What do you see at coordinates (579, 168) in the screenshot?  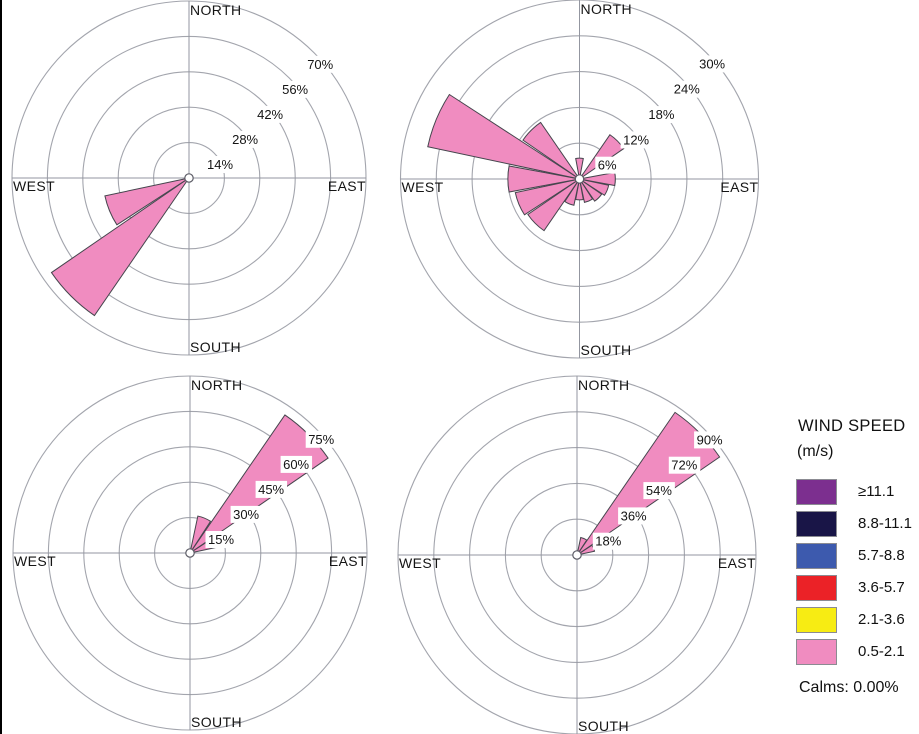 I see `petal-n` at bounding box center [579, 168].